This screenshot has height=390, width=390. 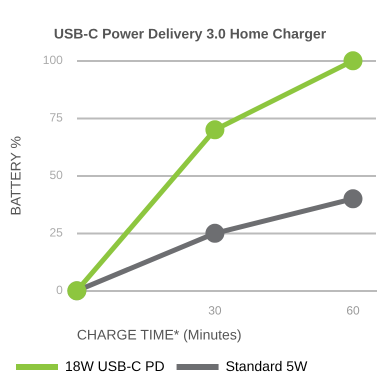 What do you see at coordinates (15, 176) in the screenshot?
I see `y-axis-title: BATTERY %` at bounding box center [15, 176].